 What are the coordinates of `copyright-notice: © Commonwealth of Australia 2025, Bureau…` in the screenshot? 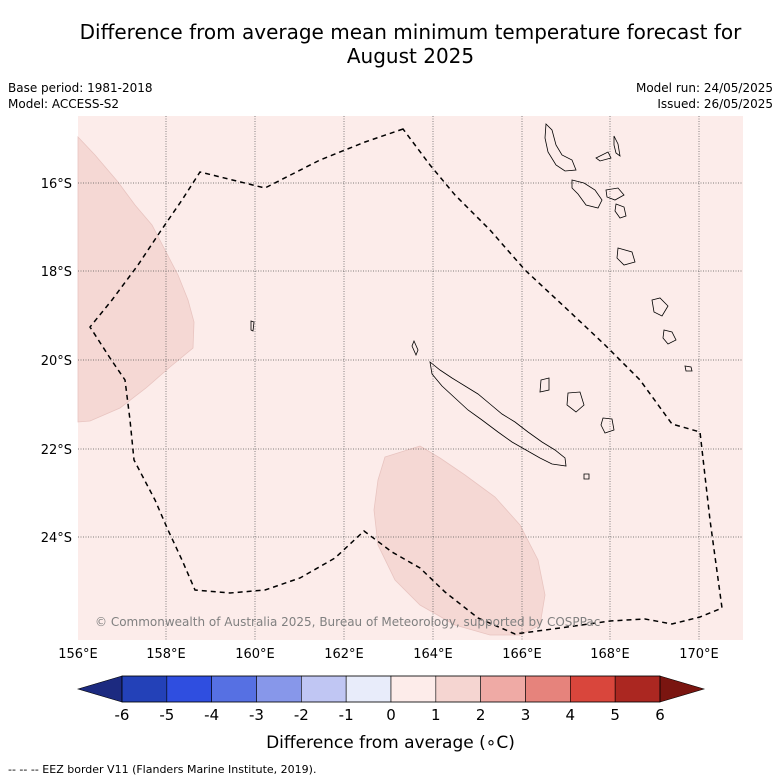 It's located at (347, 622).